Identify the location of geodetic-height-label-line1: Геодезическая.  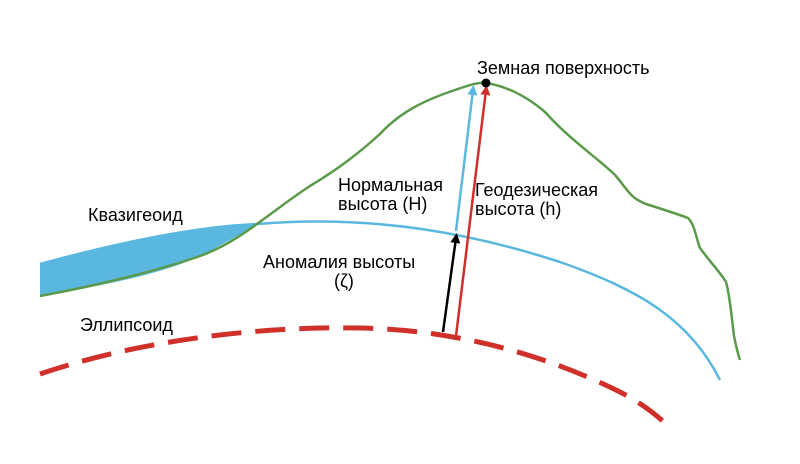
(536, 190).